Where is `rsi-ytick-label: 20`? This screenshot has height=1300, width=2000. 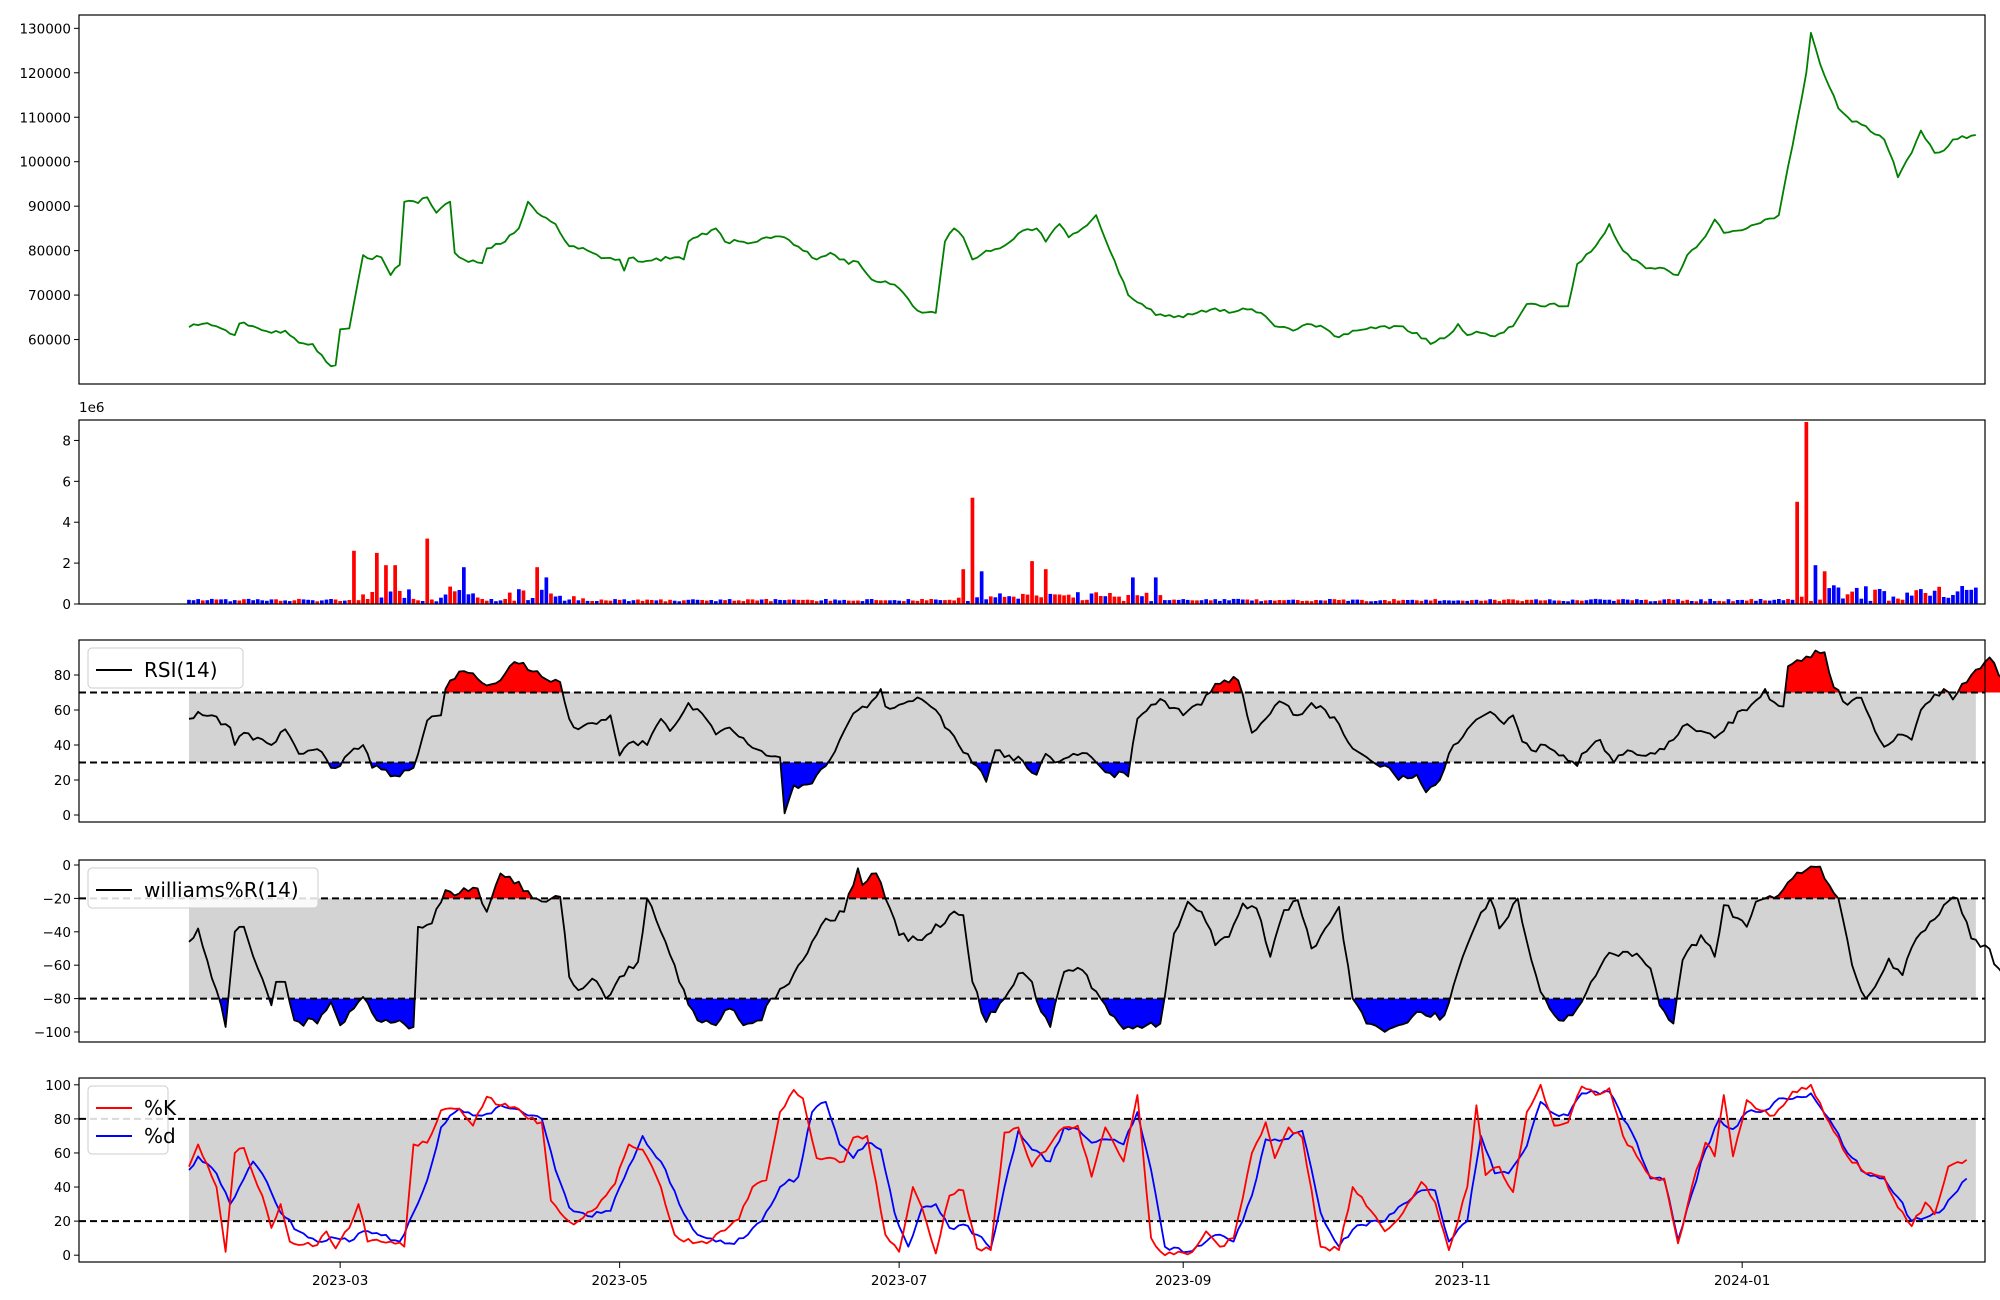 rsi-ytick-label: 20 is located at coordinates (62, 781).